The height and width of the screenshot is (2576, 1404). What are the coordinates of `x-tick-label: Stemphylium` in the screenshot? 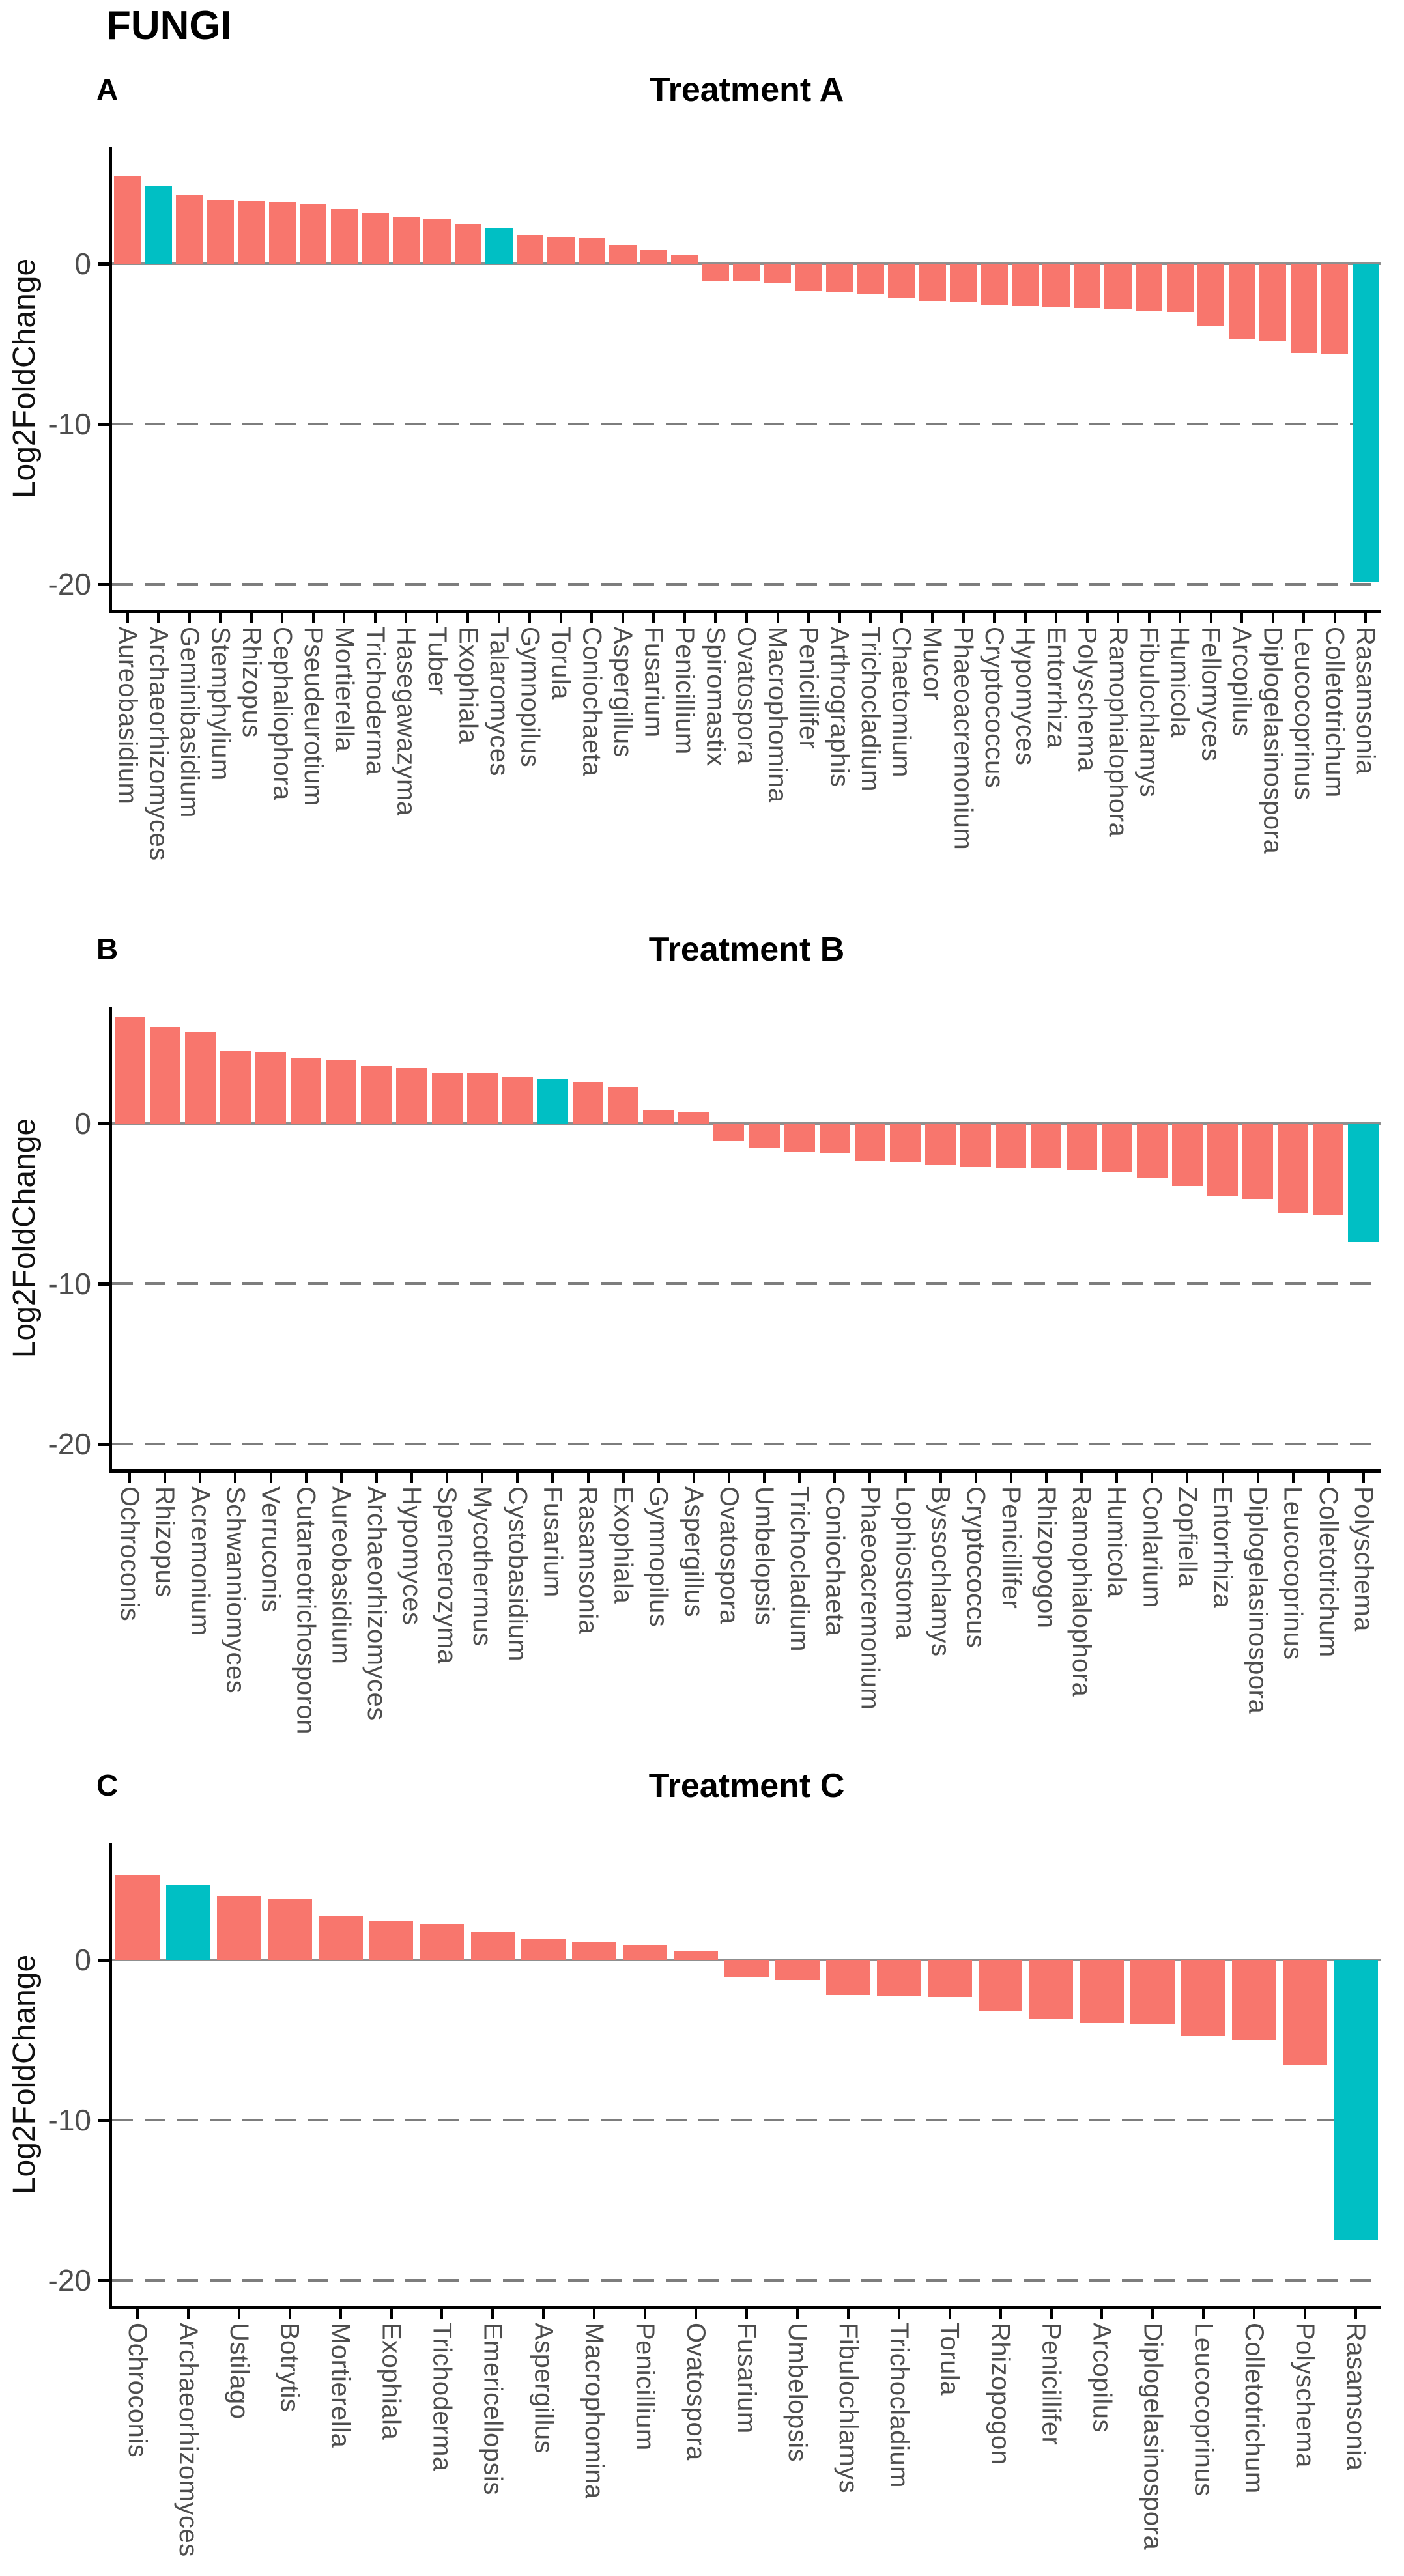 It's located at (221, 704).